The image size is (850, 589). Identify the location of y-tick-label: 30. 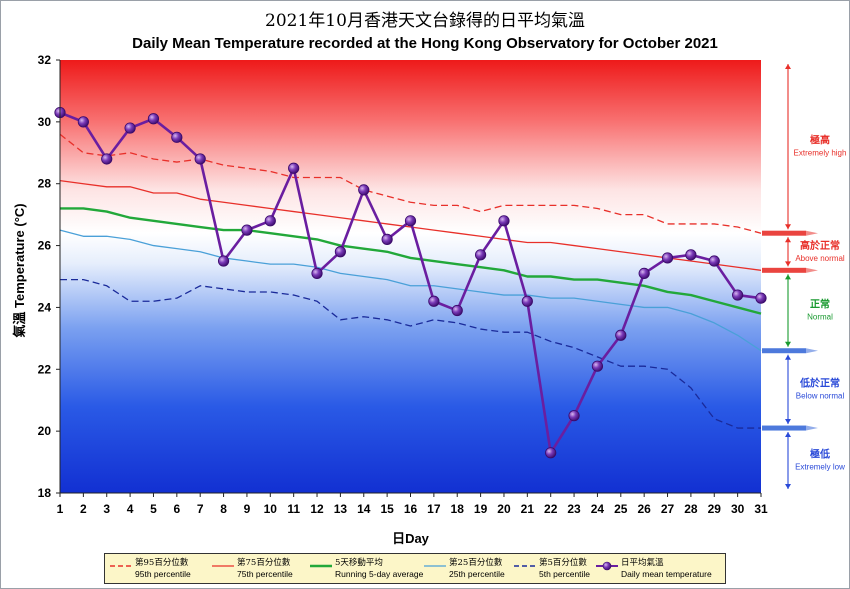
(45, 122).